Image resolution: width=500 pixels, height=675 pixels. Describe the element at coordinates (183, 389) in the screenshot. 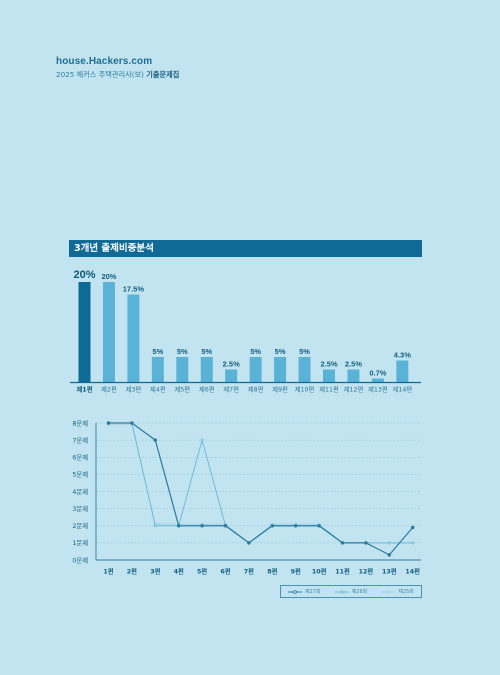

I see `bar-category-label-5: 제5편` at that location.